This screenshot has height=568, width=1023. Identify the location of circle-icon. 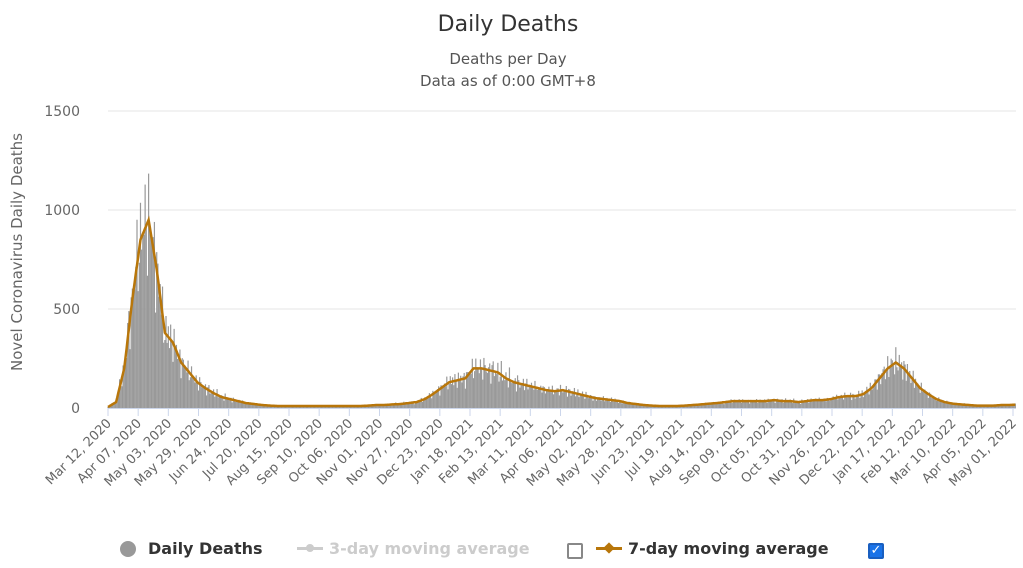
(128, 548).